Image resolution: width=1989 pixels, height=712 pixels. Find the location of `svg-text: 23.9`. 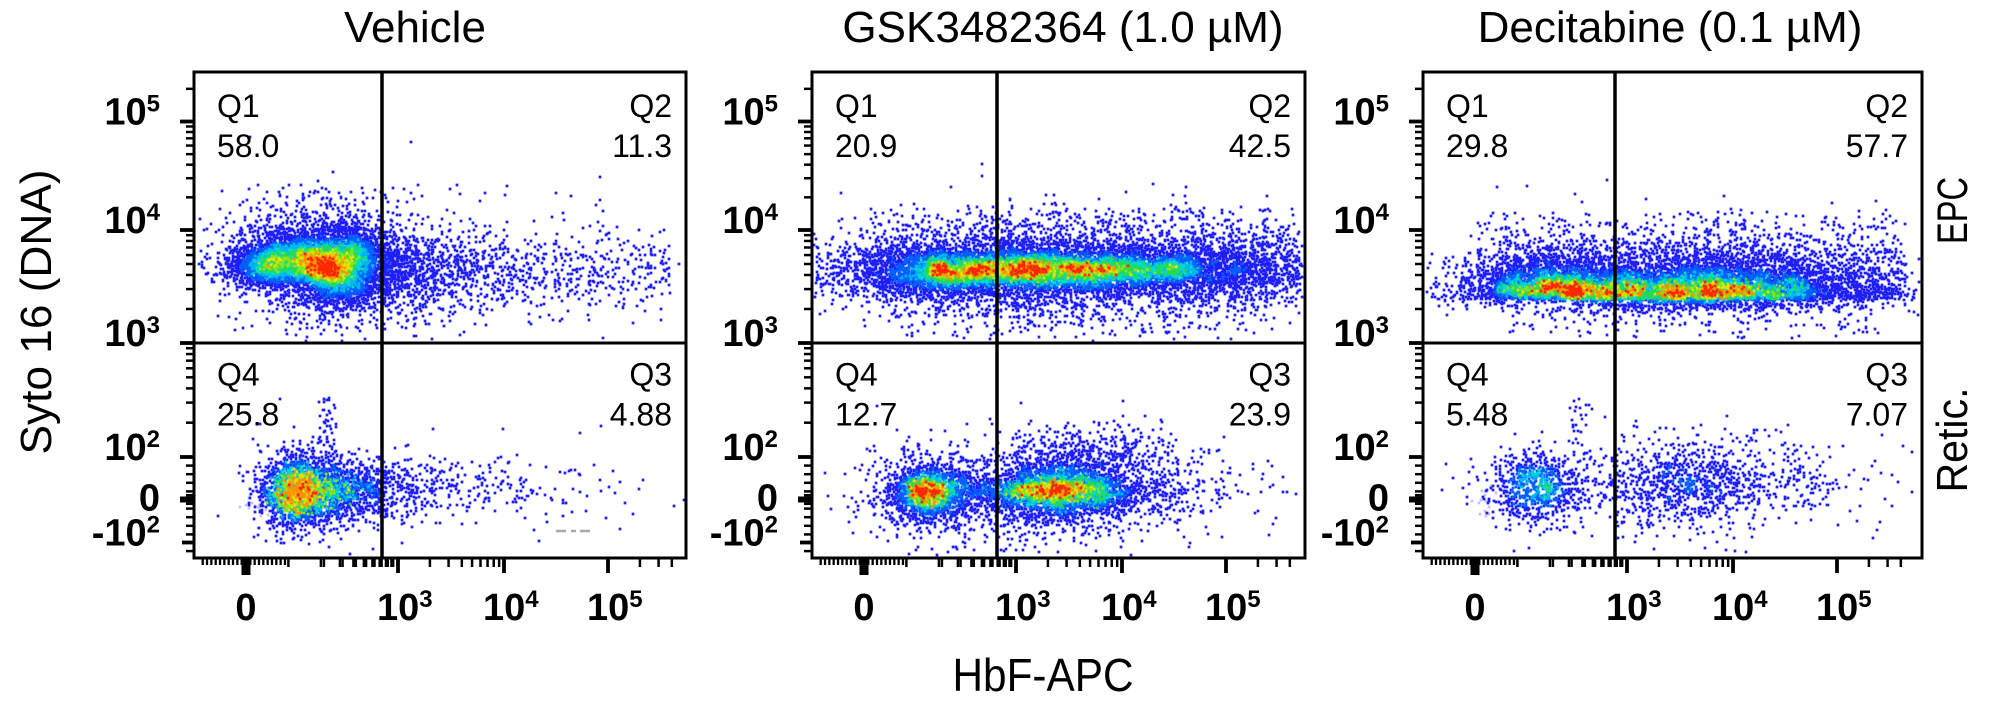

svg-text: 23.9 is located at coordinates (1260, 415).